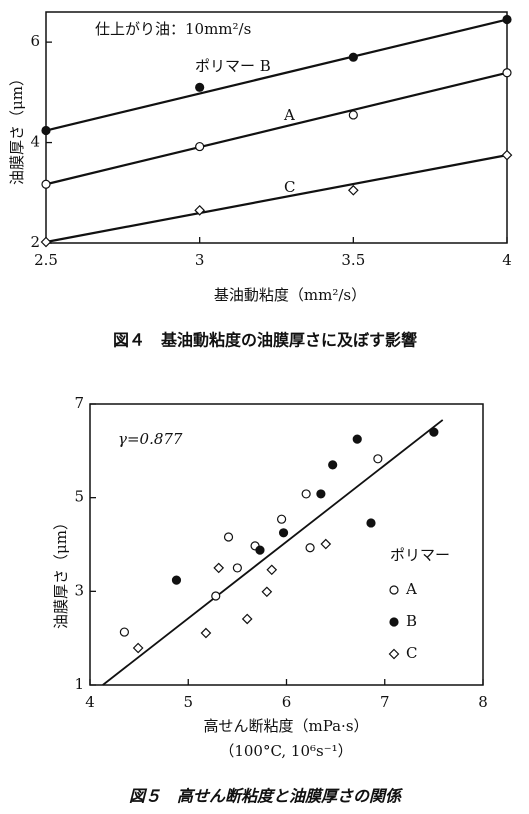  Describe the element at coordinates (289, 115) in the screenshot. I see `series-label: A` at that location.